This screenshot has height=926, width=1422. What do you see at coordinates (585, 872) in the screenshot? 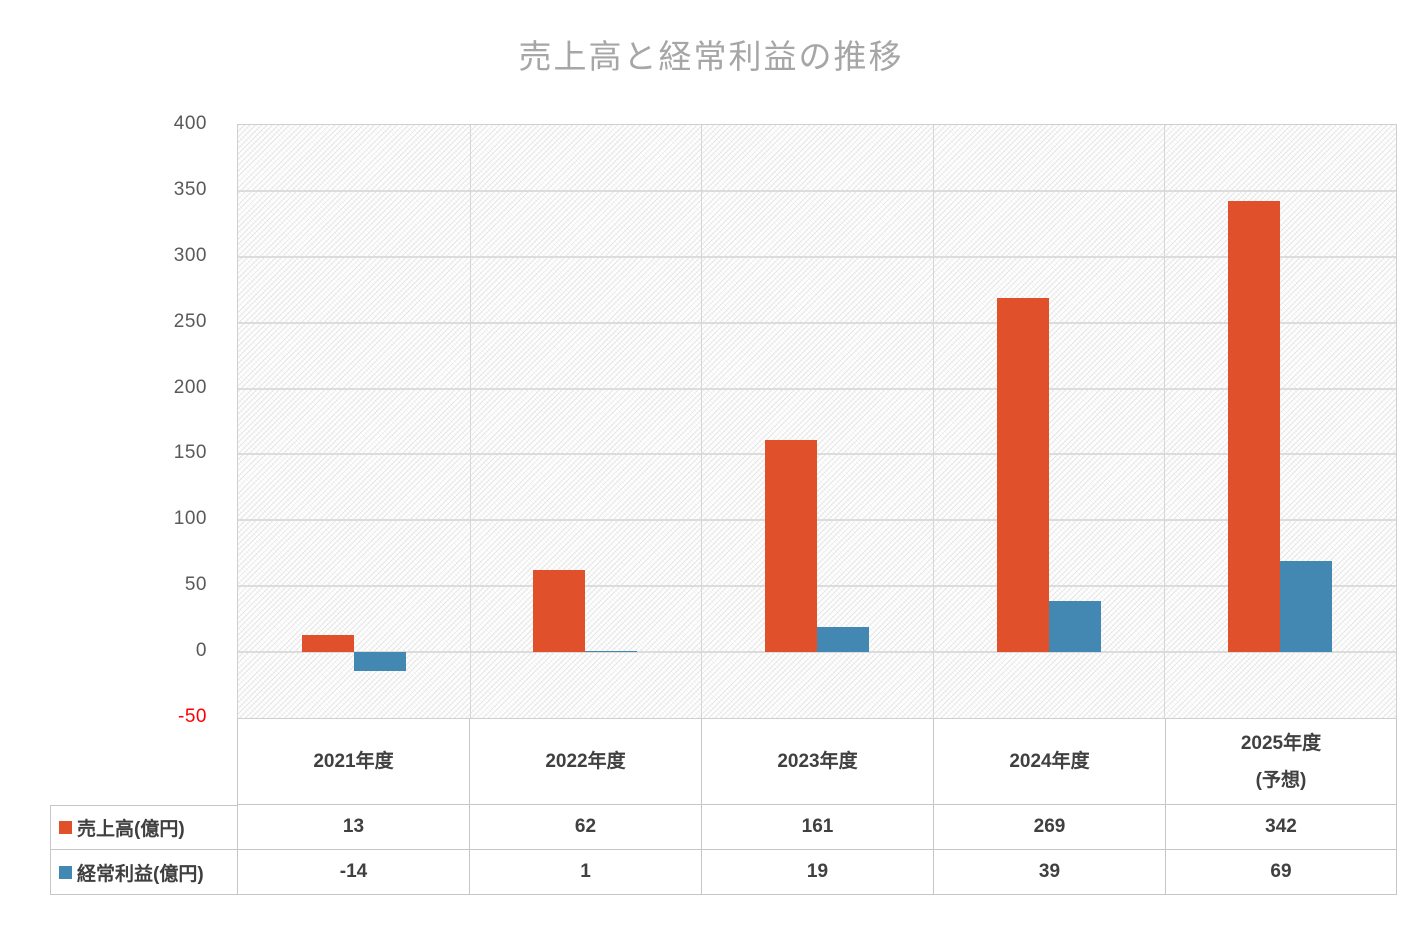
I see `value-cell: 1` at bounding box center [585, 872].